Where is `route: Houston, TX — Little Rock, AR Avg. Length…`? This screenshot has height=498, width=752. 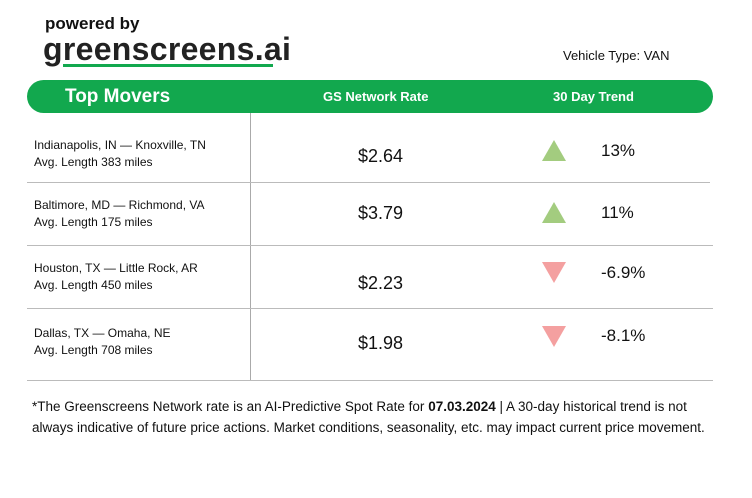 route: Houston, TX — Little Rock, AR Avg. Length… is located at coordinates (116, 277).